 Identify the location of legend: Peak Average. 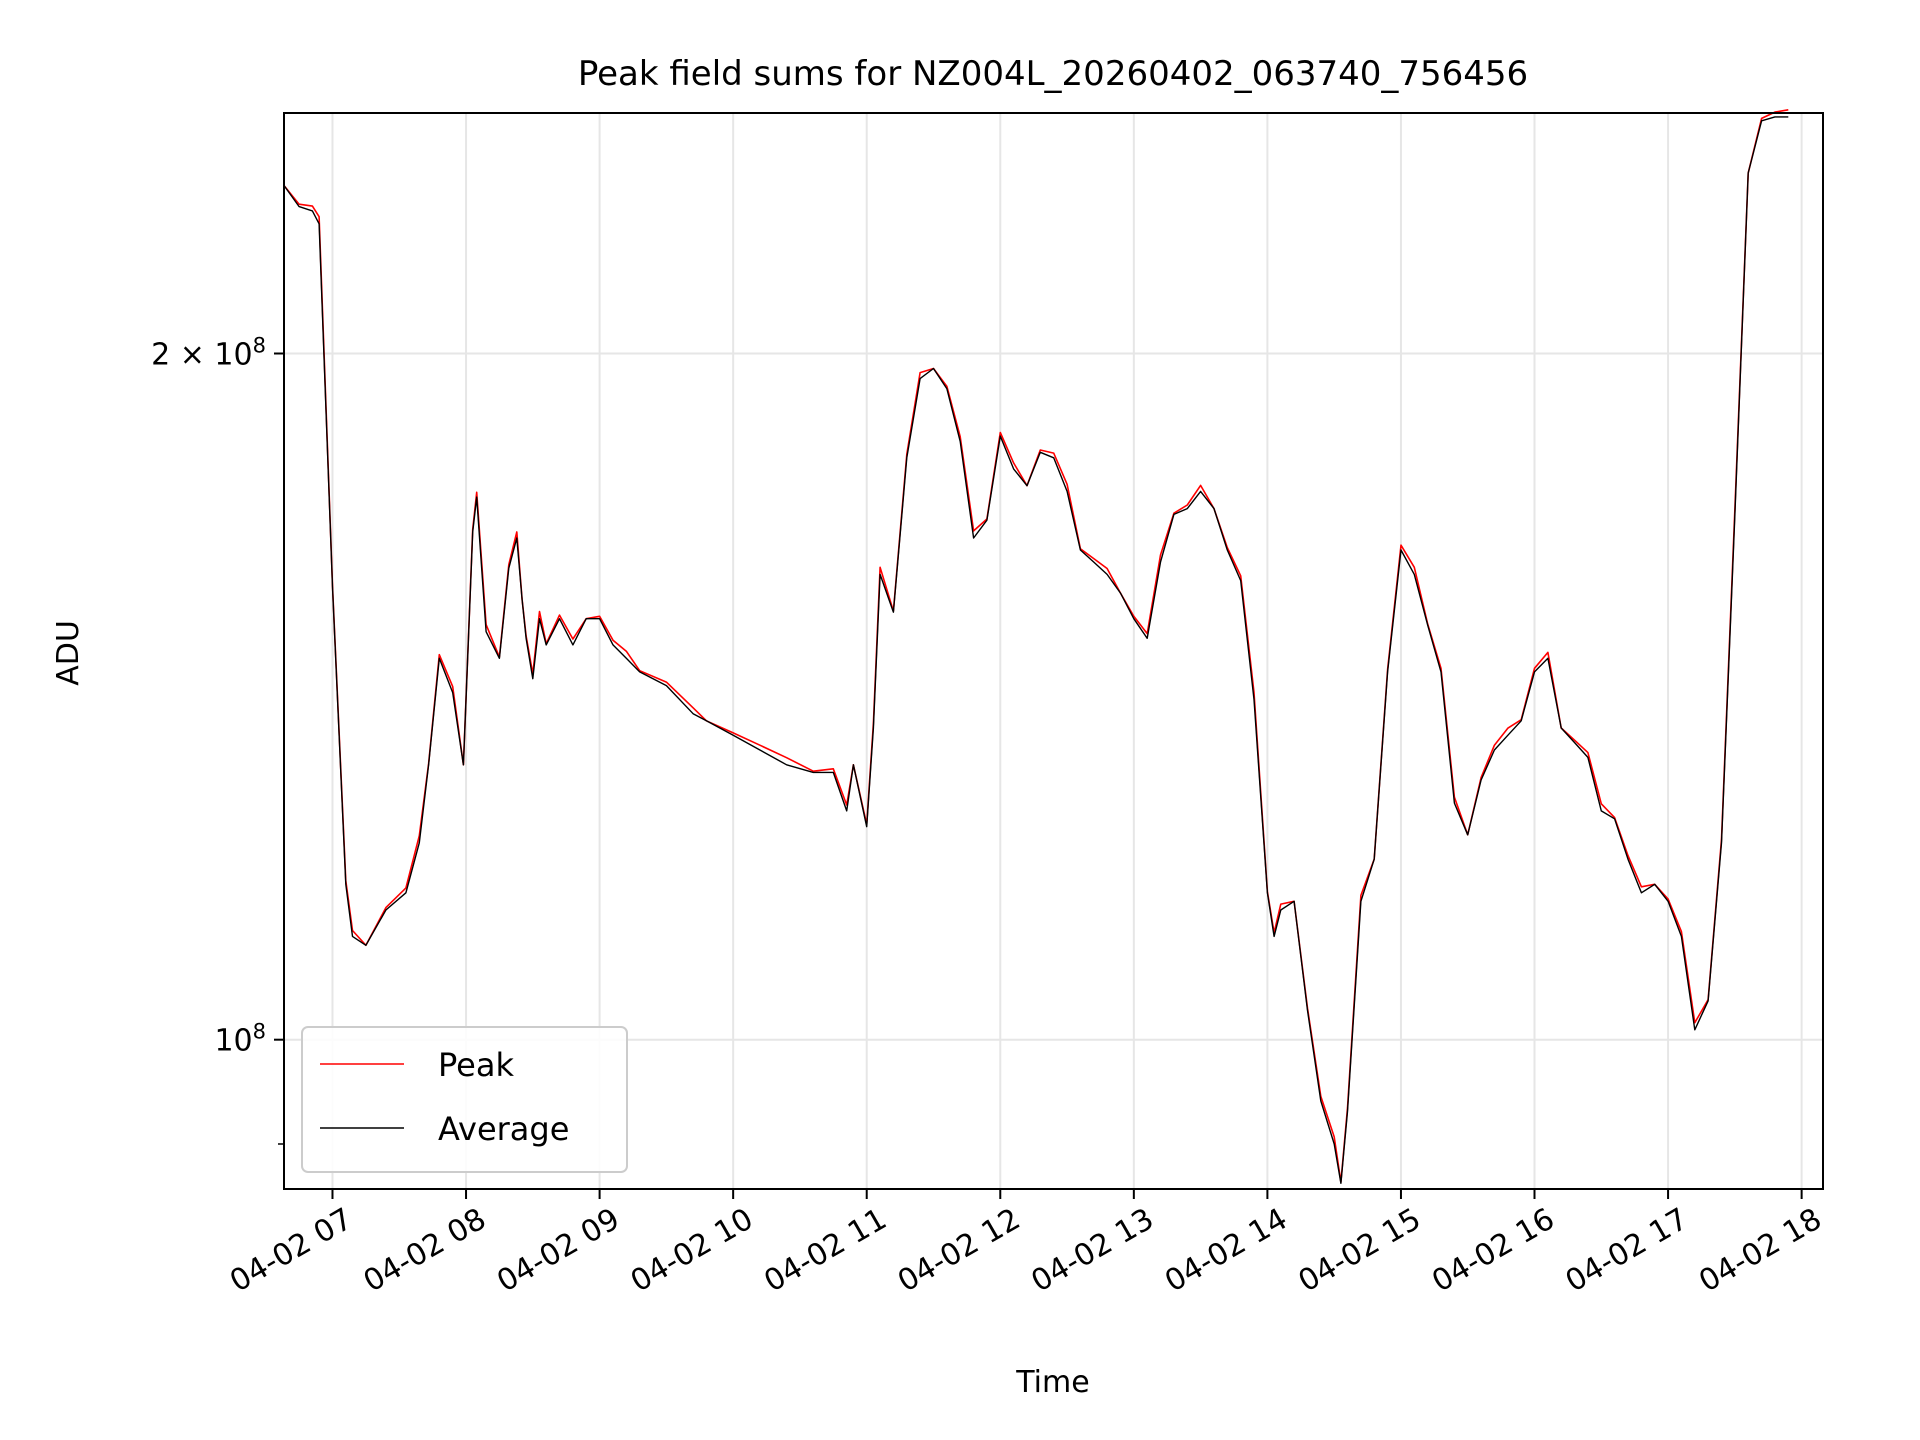
(464, 1099).